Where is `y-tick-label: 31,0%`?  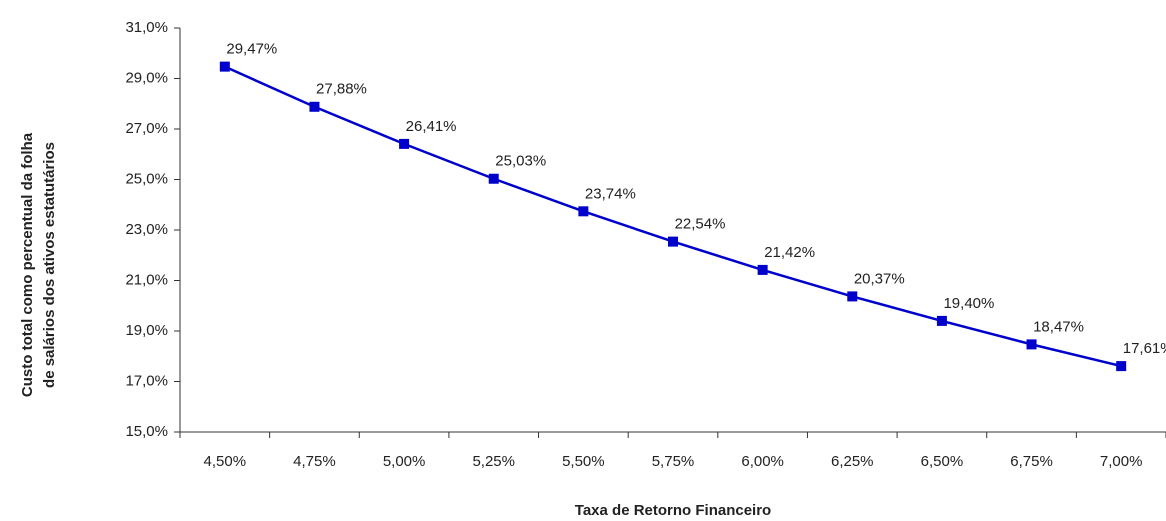
y-tick-label: 31,0% is located at coordinates (146, 27).